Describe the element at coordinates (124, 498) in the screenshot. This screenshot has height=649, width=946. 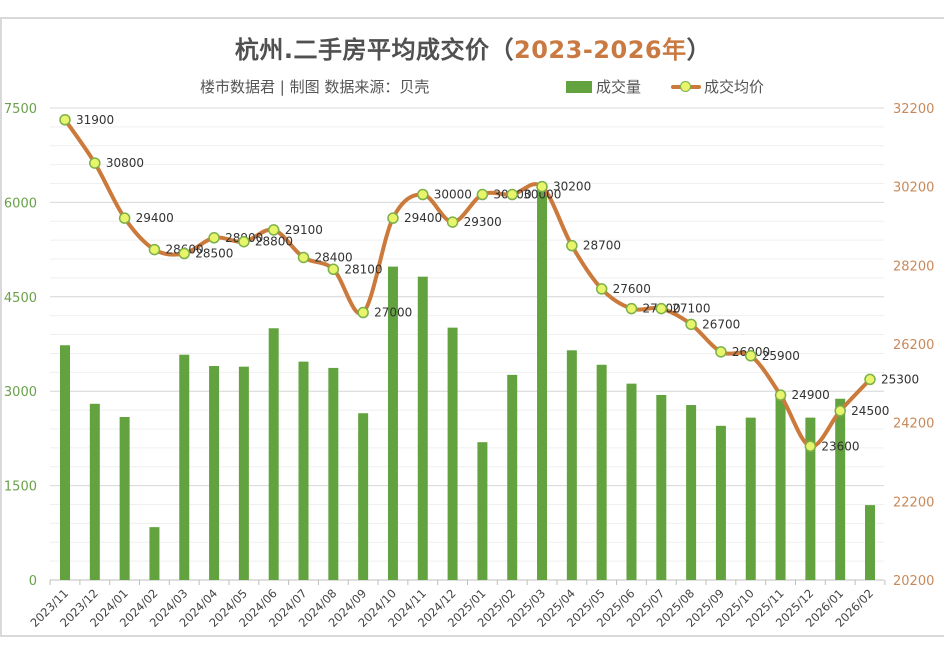
I see `bar-2024/01` at that location.